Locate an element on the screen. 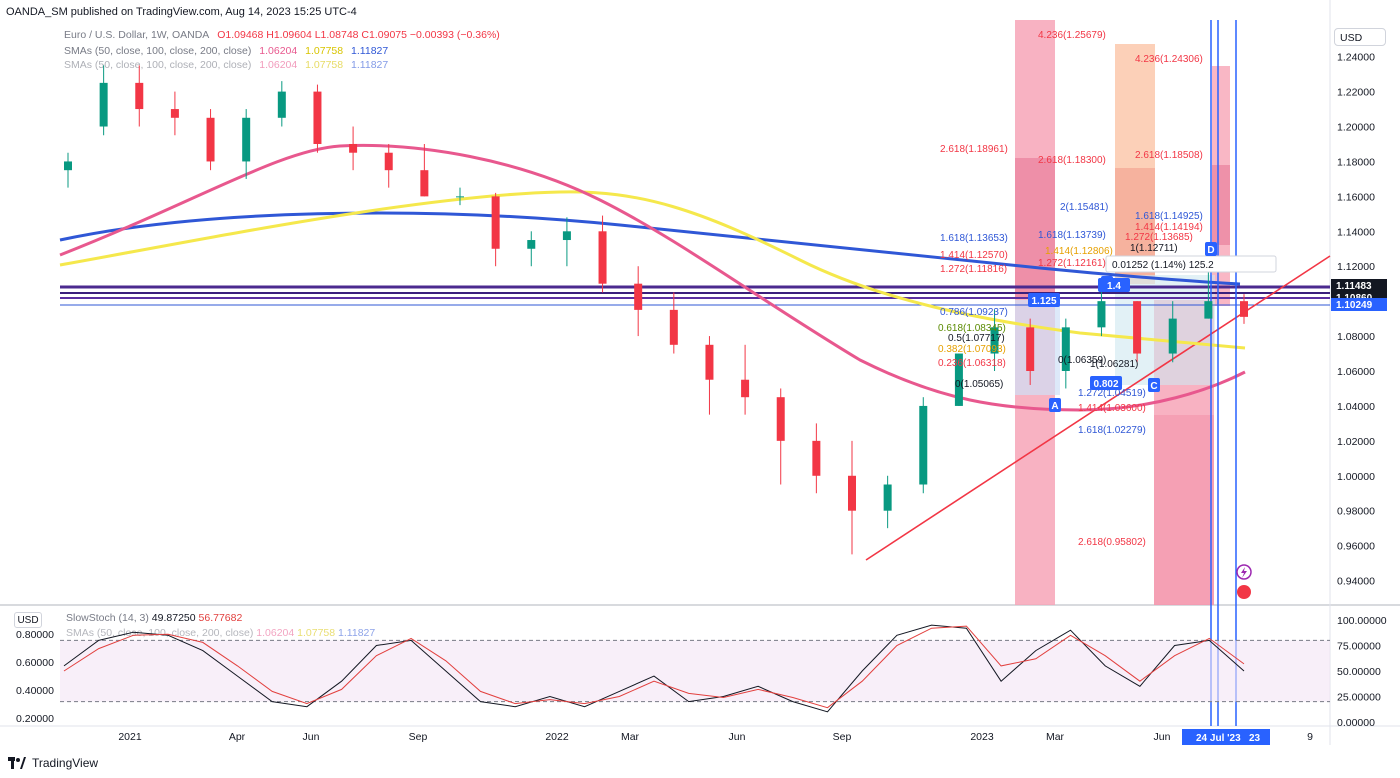 This screenshot has width=1400, height=778. overlay-tick-label: 0.40000 is located at coordinates (35, 691).